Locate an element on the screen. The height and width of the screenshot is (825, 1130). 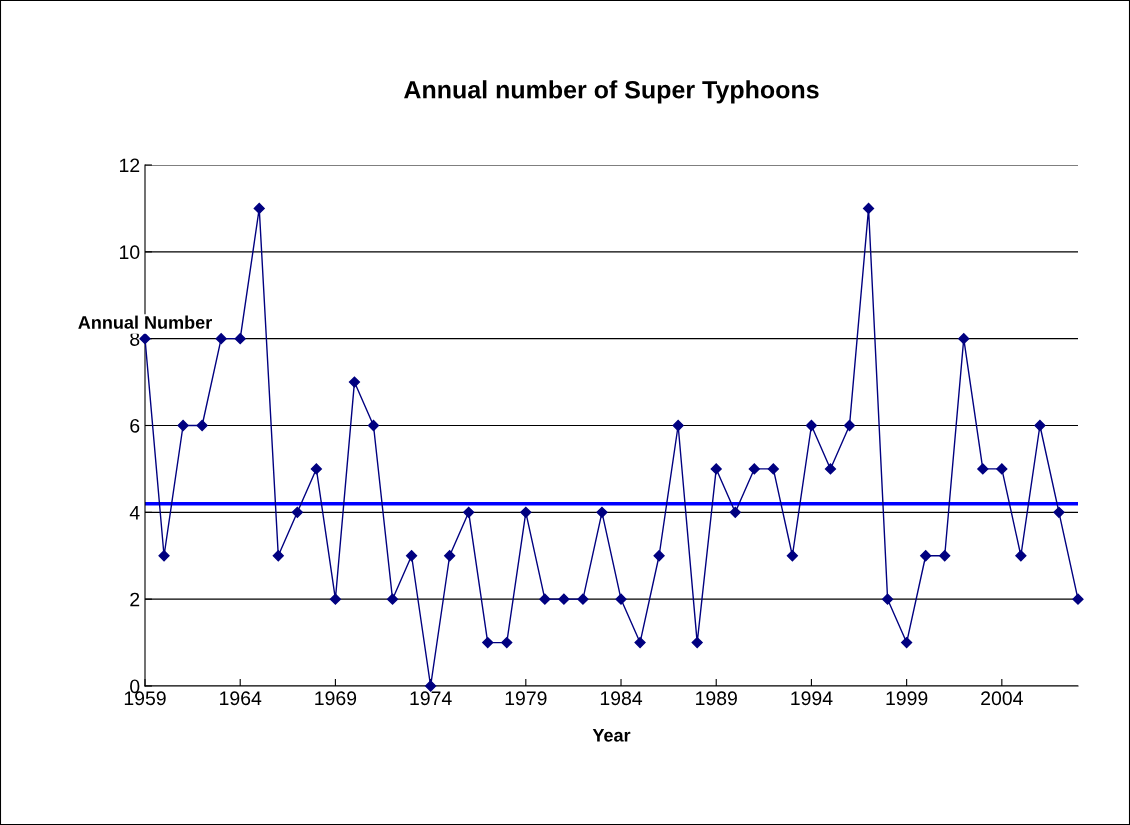
x-tick-label: 1964 is located at coordinates (241, 698).